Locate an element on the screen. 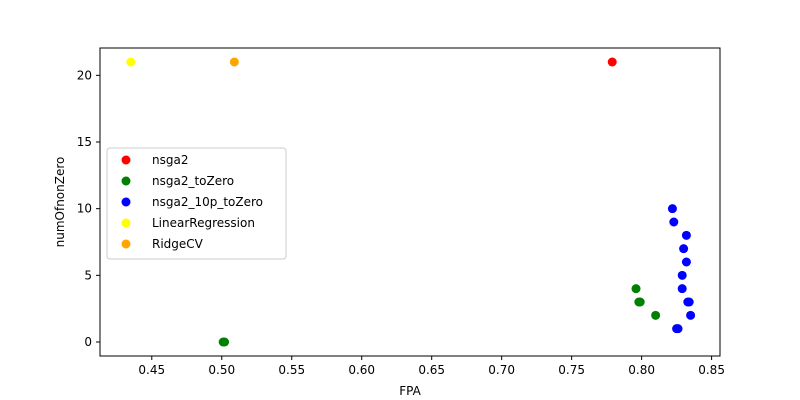  y-axis: 0 5 10 15 20 is located at coordinates (88, 208).